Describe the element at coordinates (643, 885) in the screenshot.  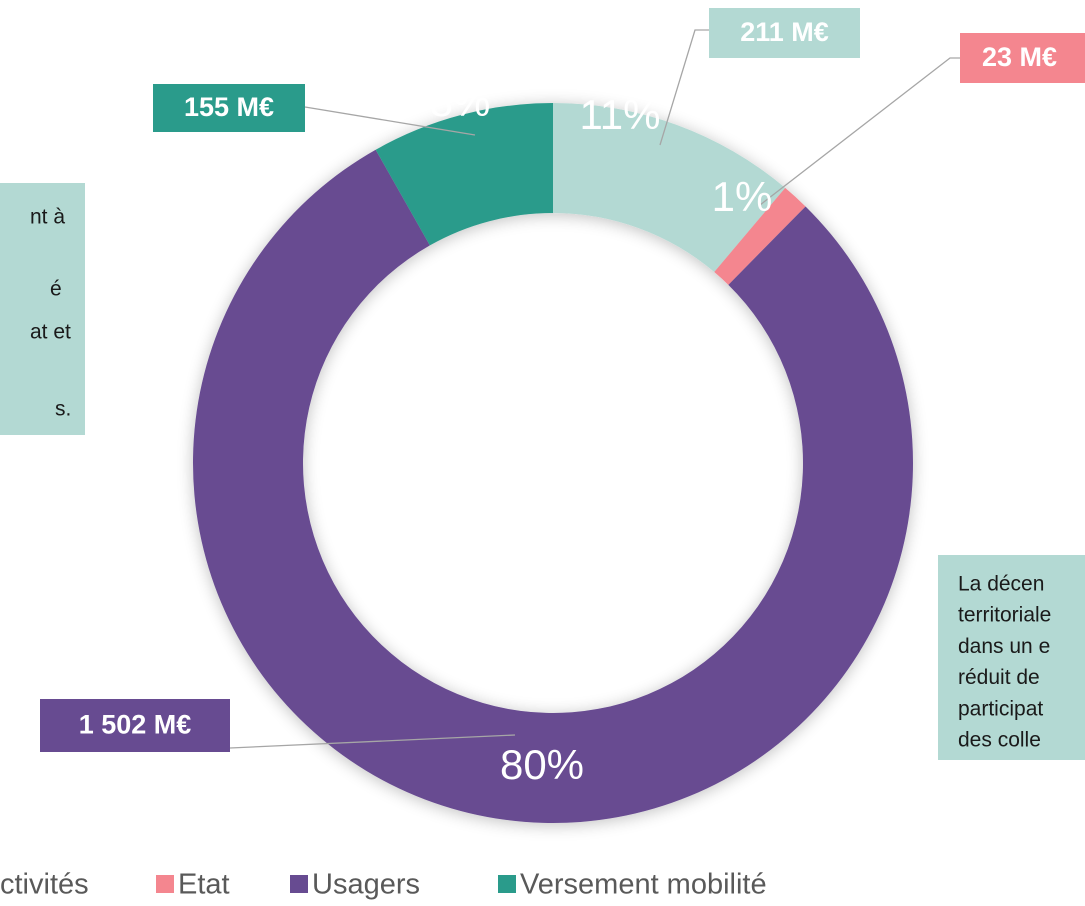
I see `legend-label: Versement mobilité` at that location.